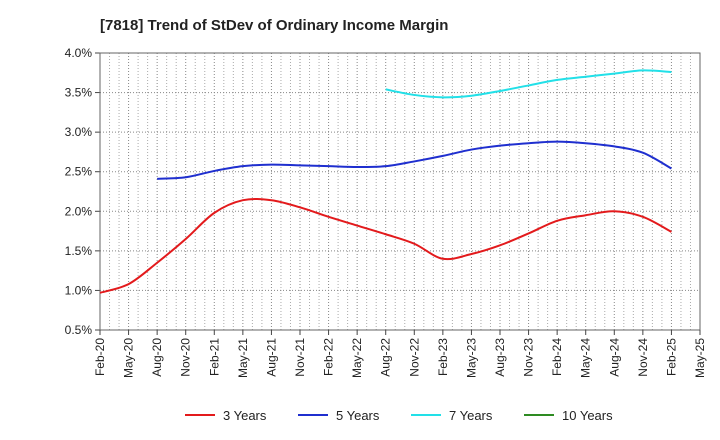 The image size is (720, 440). I want to click on legend: 3 Years 5 Years 7 Years 10 Years, so click(399, 415).